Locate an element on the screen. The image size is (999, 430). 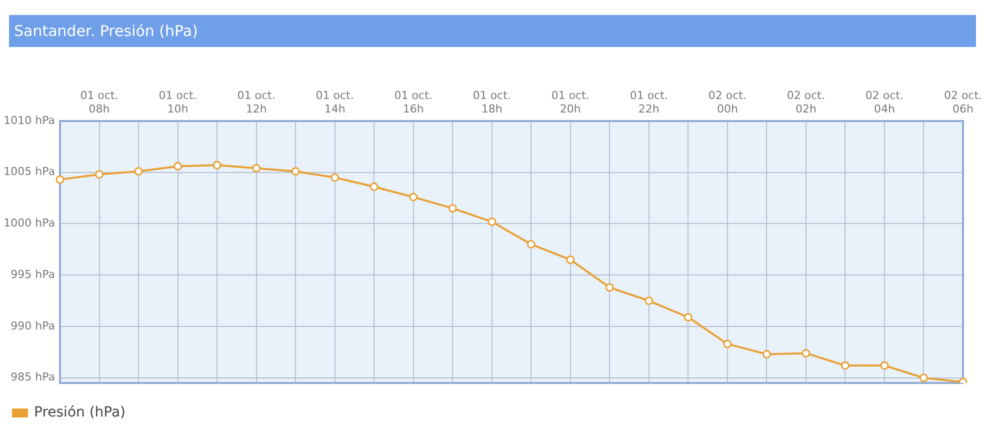
x-tick-label: 02 oct. 06h is located at coordinates (963, 102).